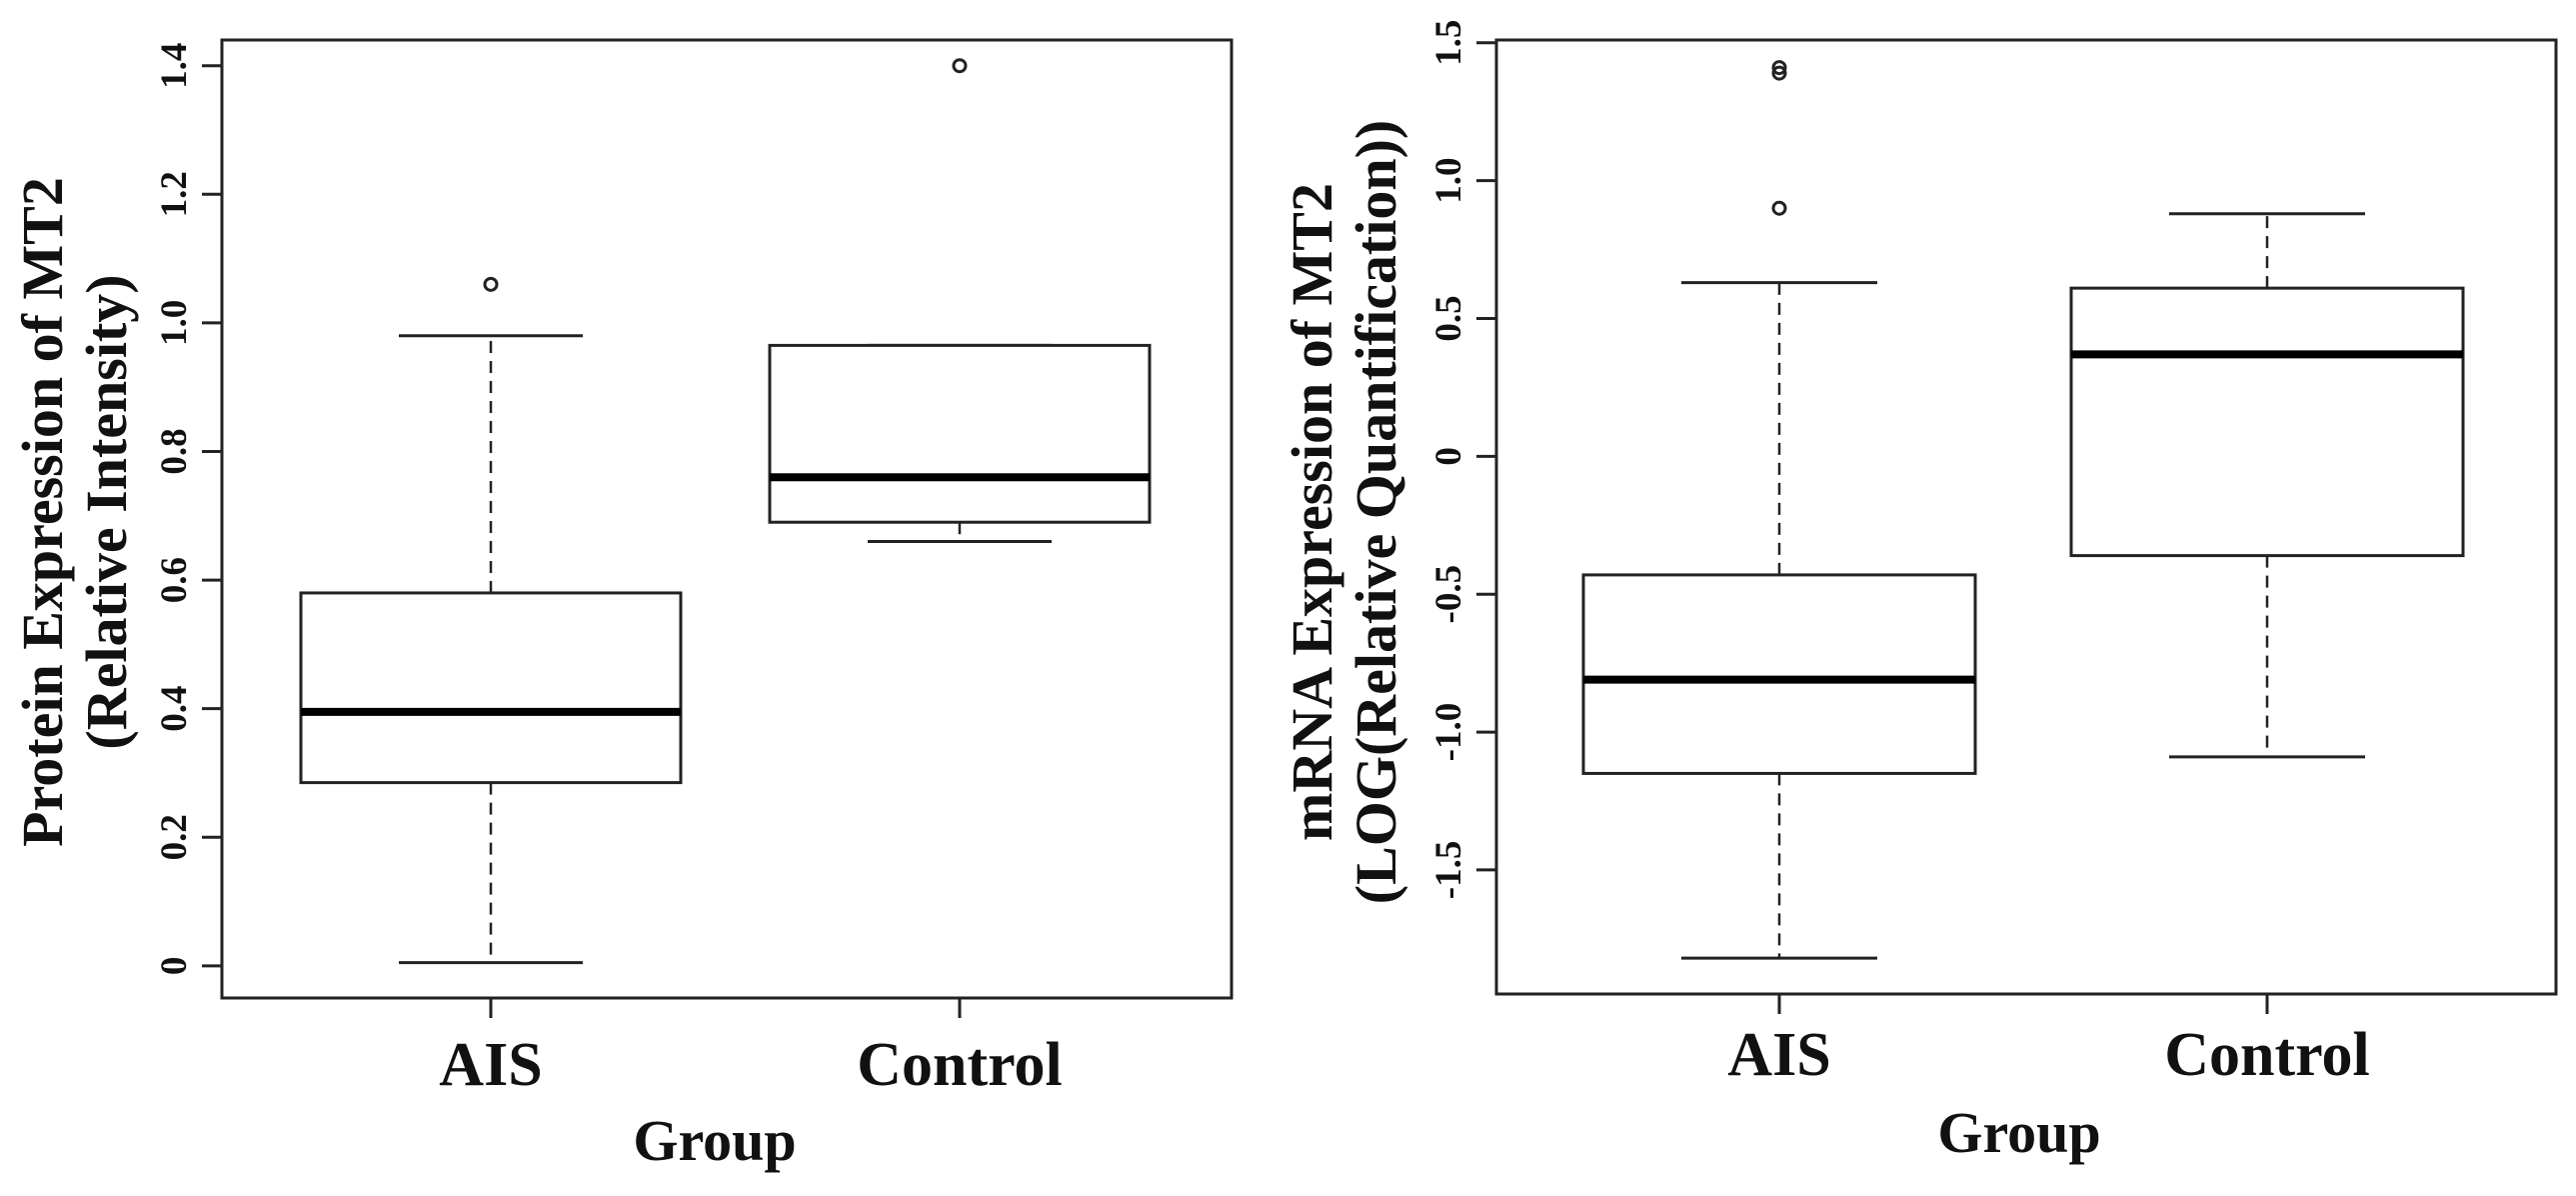 The height and width of the screenshot is (1196, 2576). I want to click on mrna-y-axis-title-line2: (LOG(Relative Quantification)), so click(1375, 512).